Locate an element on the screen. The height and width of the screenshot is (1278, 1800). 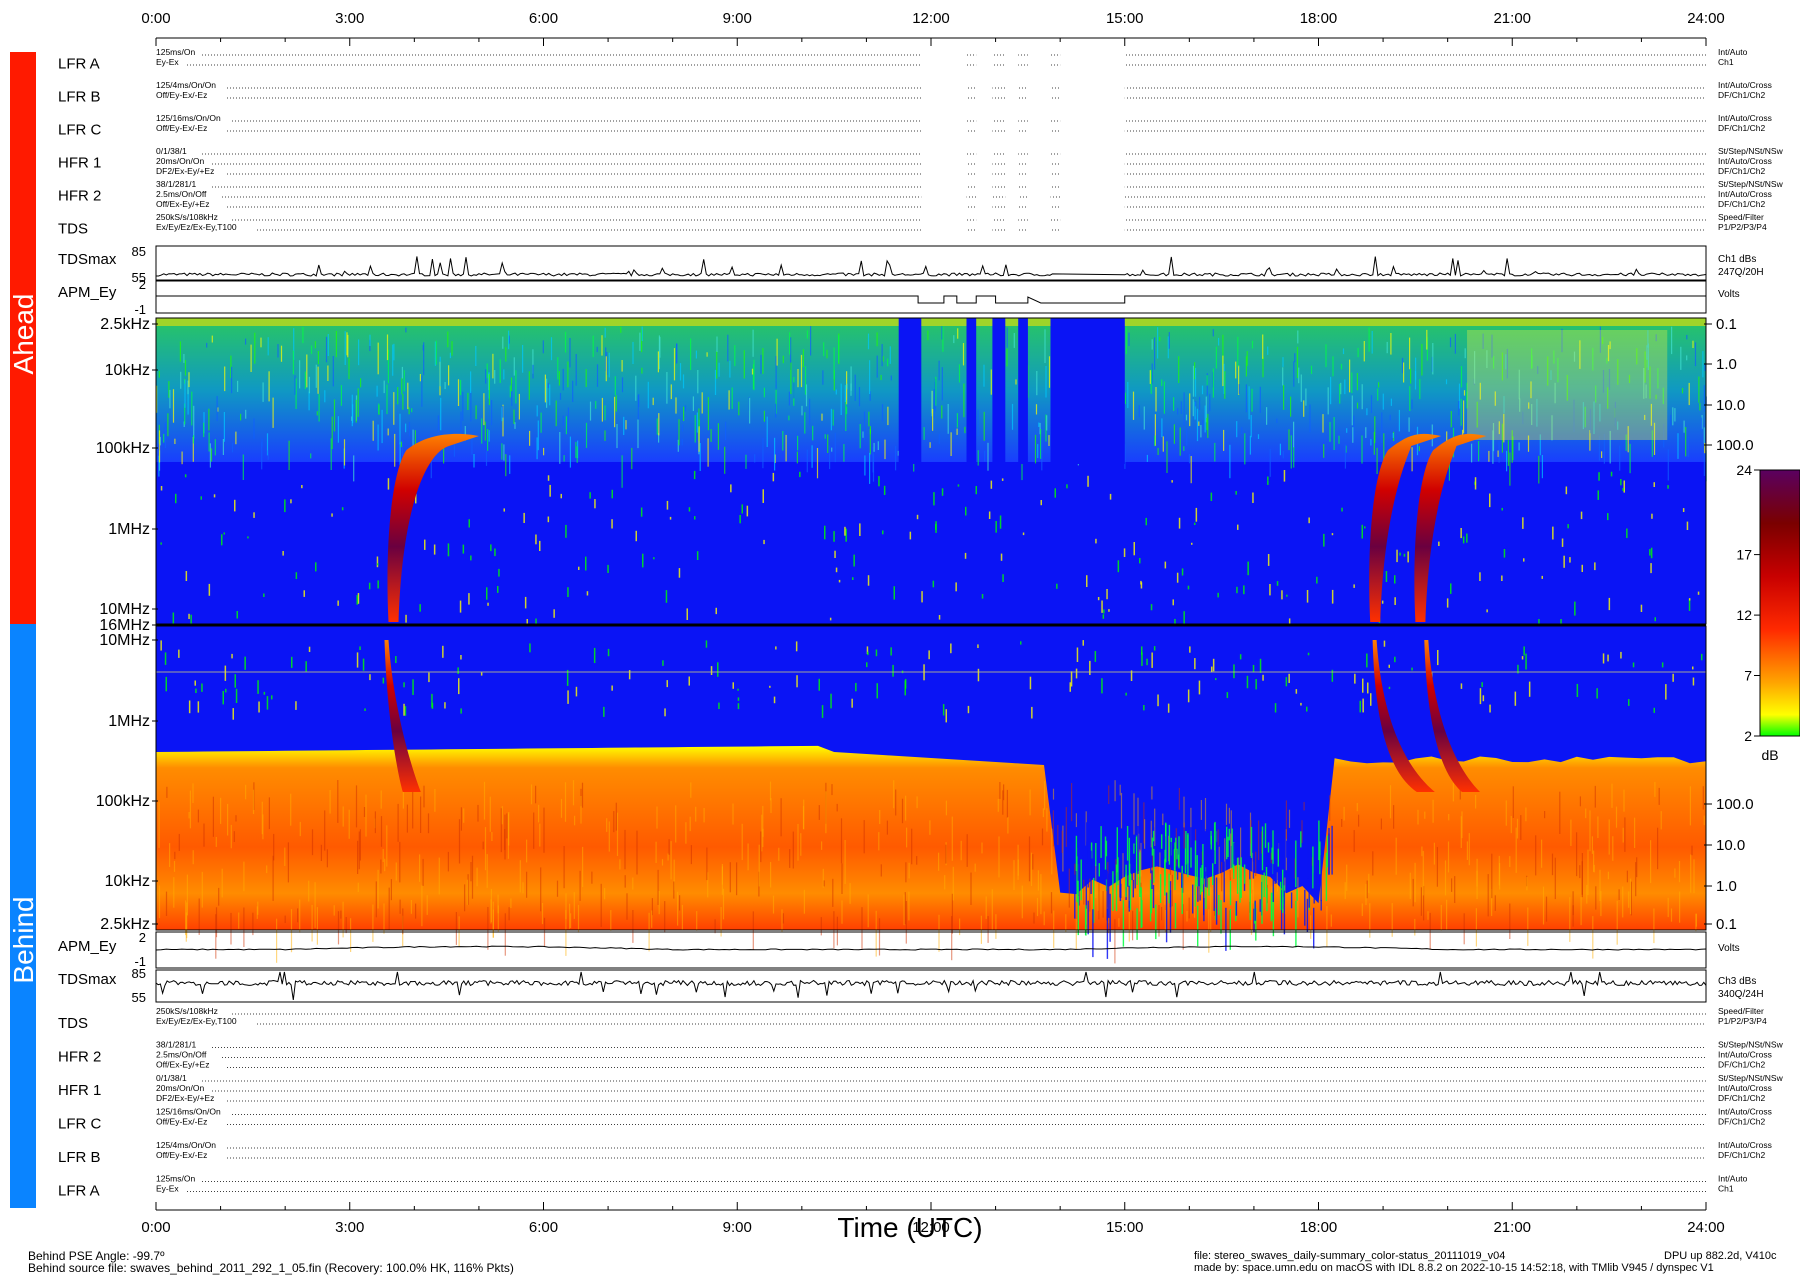
status-row-label: LFR A is located at coordinates (79, 64).